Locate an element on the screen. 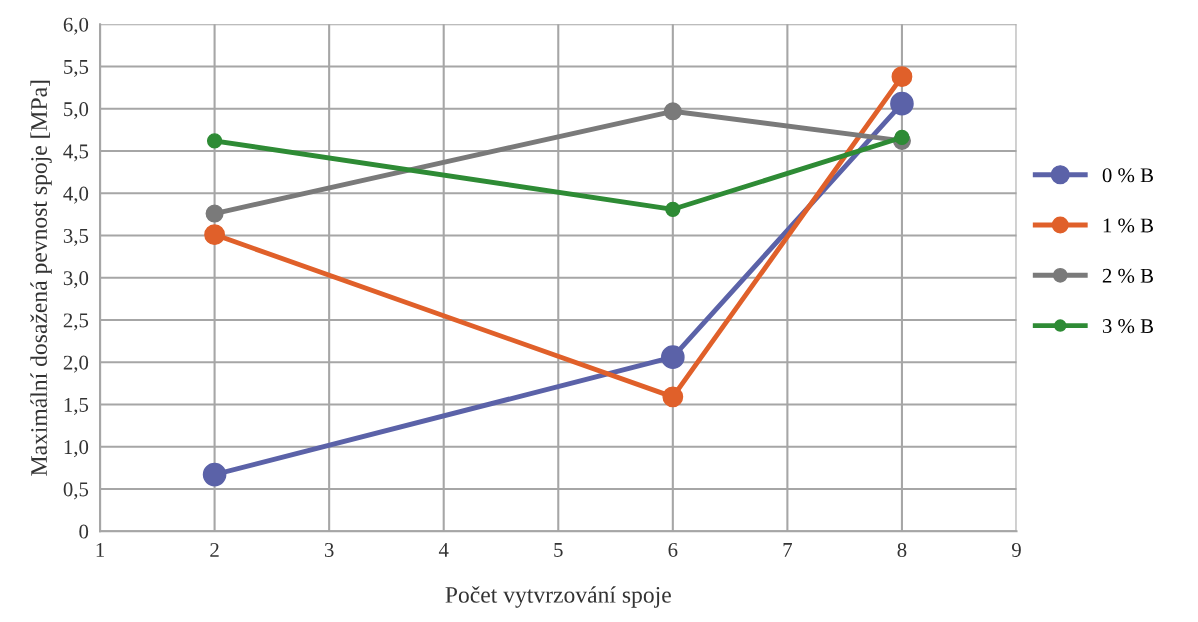 The image size is (1198, 622). x-tick-label: 2 is located at coordinates (214, 549).